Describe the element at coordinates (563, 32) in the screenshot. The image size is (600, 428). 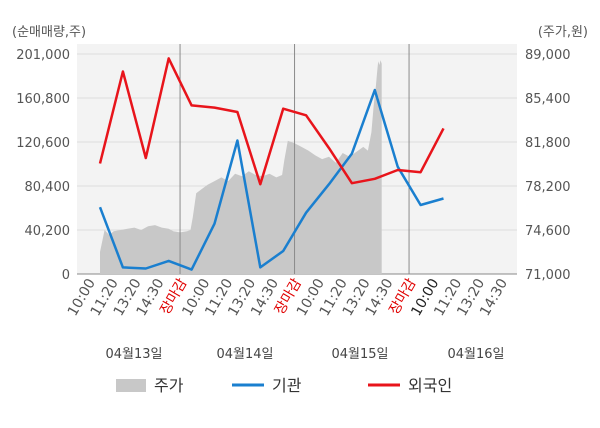
I see `y-right-unit: (주가,원)` at that location.